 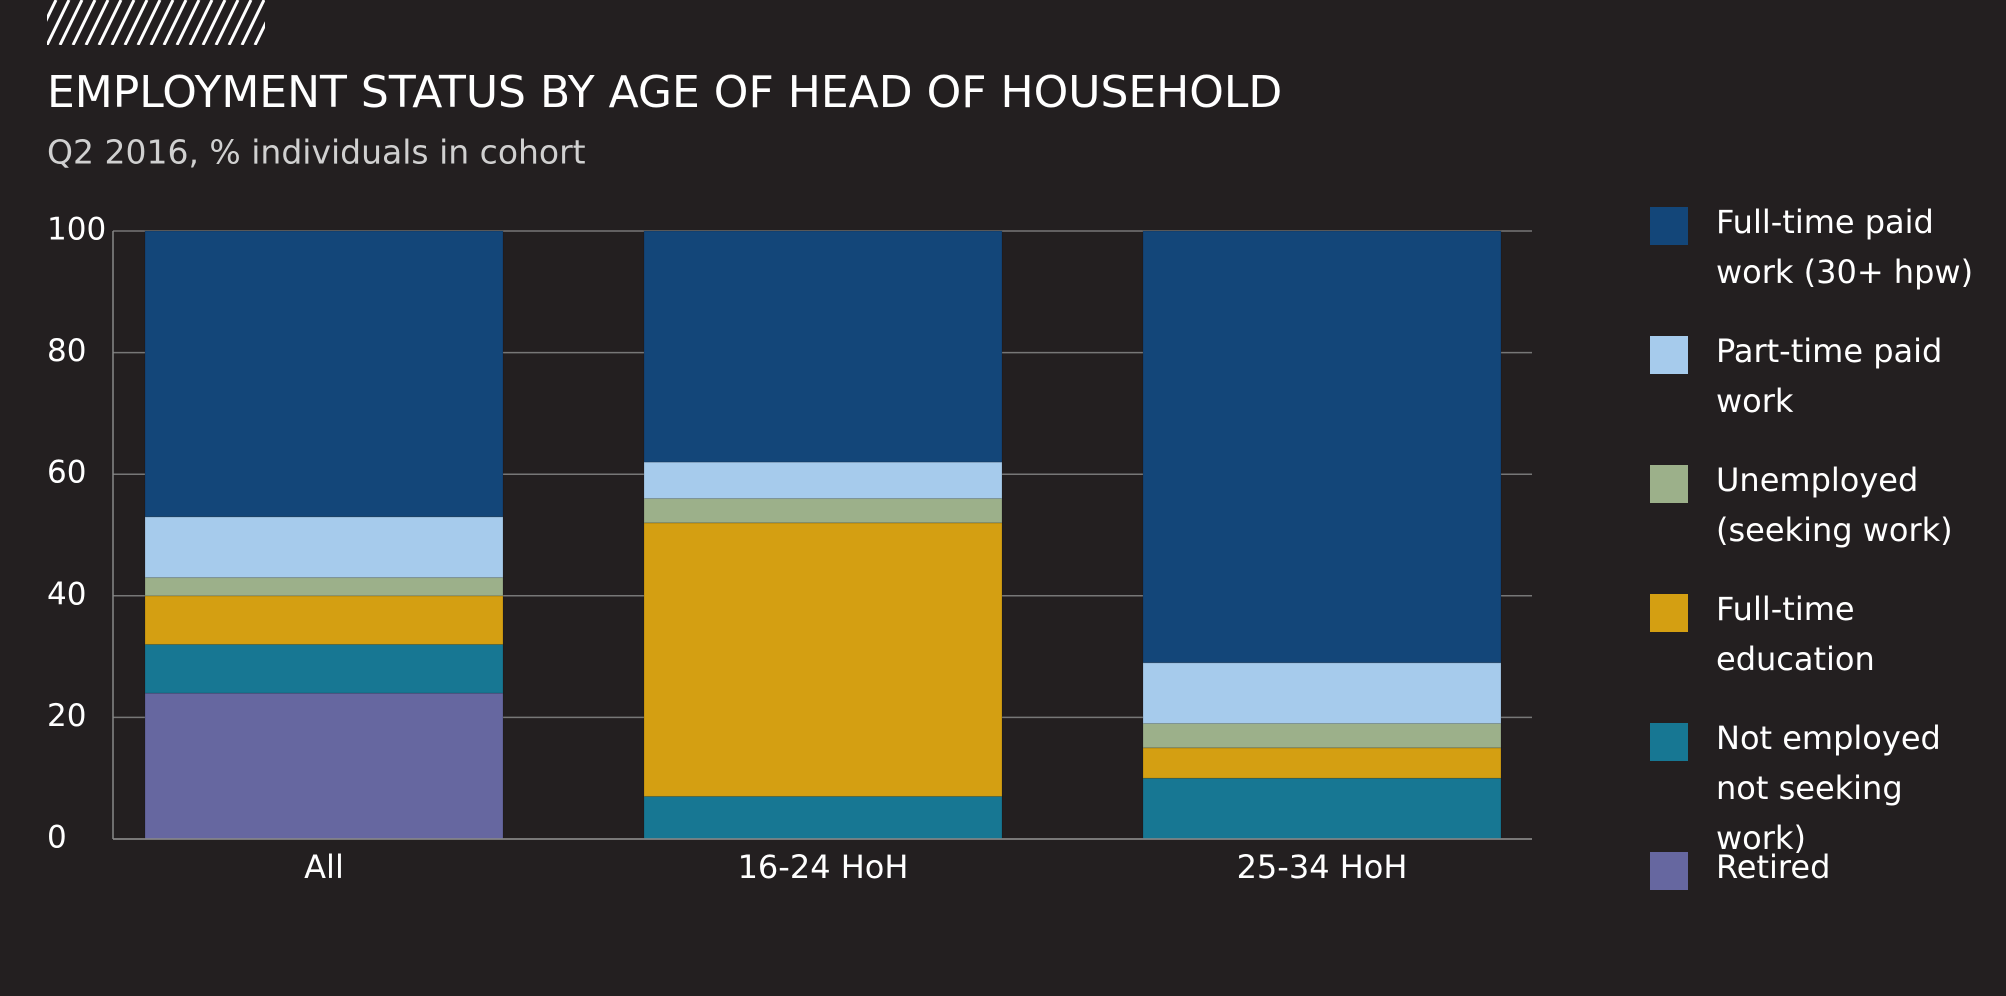 I want to click on chart-subtitle: Q2 2016, % individuals in cohort, so click(x=316, y=152).